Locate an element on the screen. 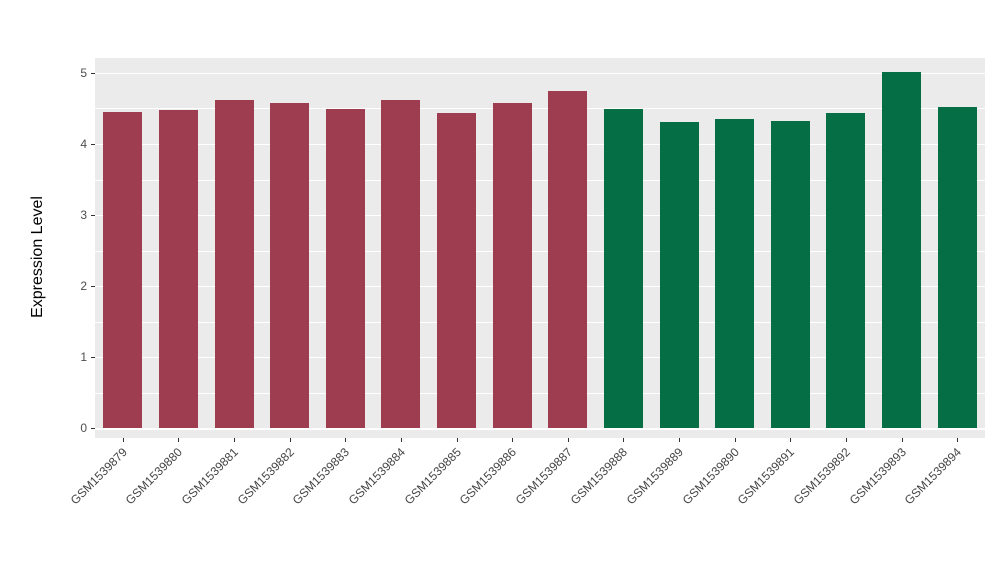 The image size is (1000, 580). x-tick-label: GSM1539883 is located at coordinates (321, 476).